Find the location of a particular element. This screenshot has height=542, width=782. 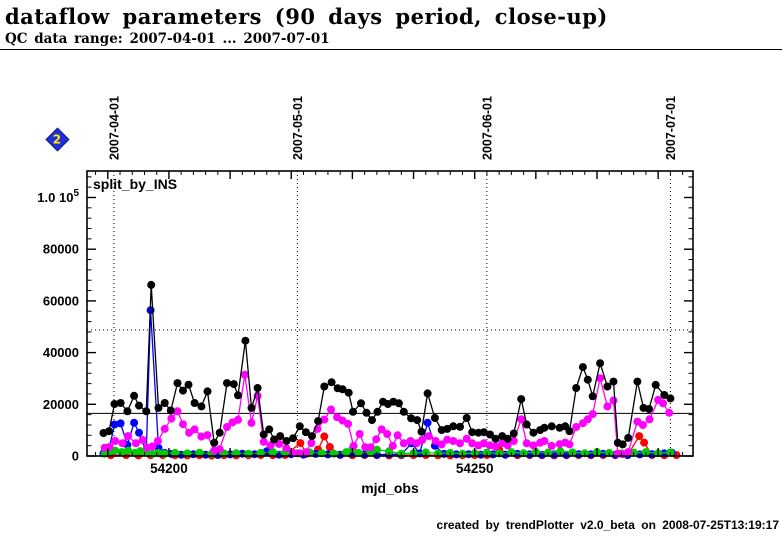

y-tick-label: 0 is located at coordinates (75, 456).